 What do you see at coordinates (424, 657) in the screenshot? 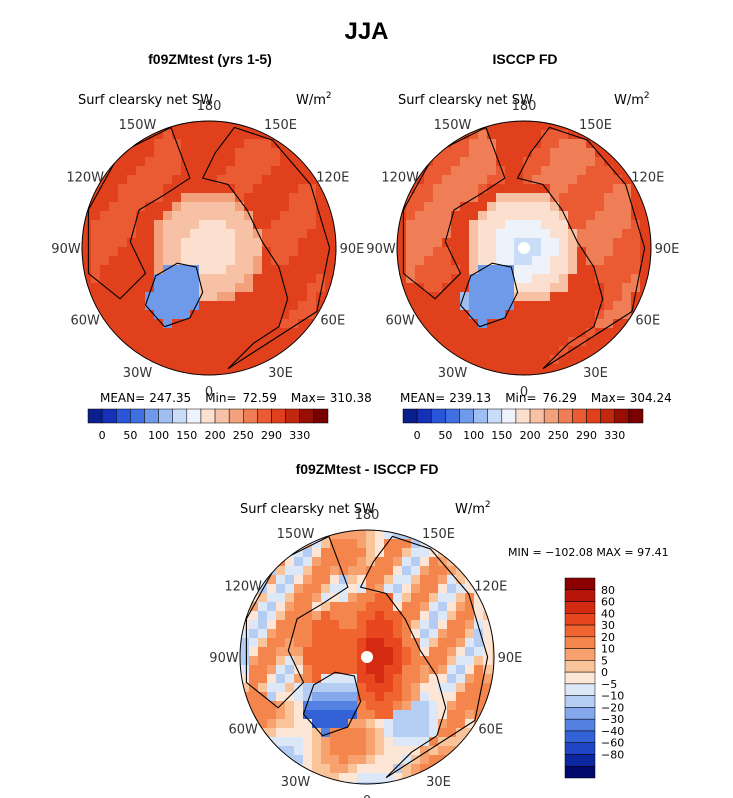
I see `coastline` at bounding box center [424, 657].